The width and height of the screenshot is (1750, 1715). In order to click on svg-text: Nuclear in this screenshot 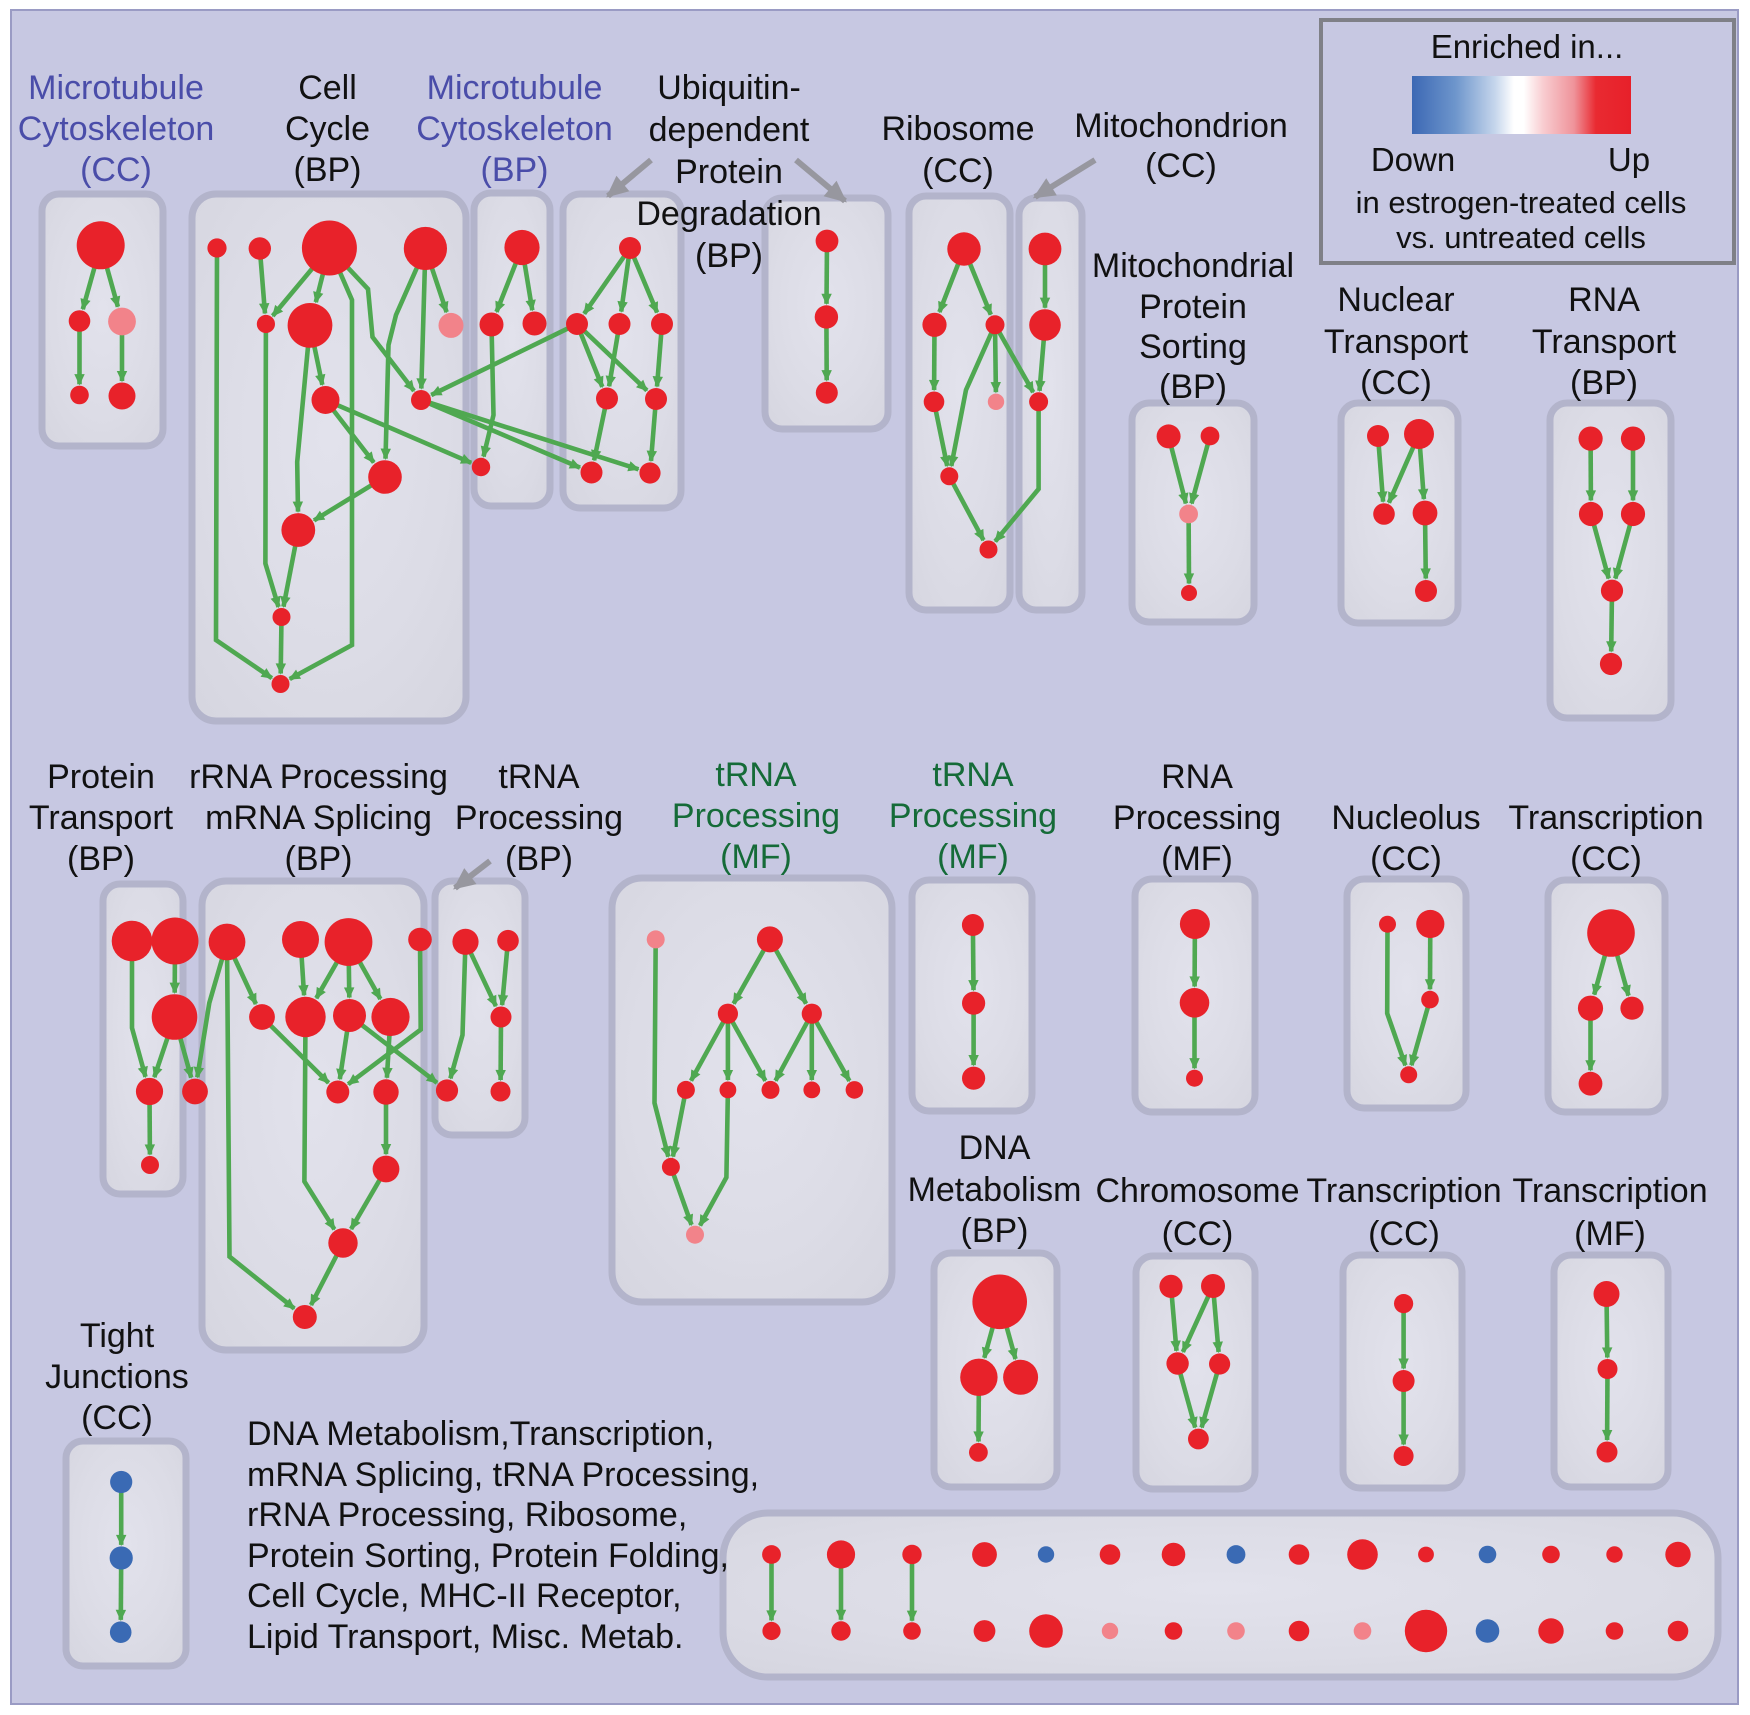, I will do `click(1395, 300)`.